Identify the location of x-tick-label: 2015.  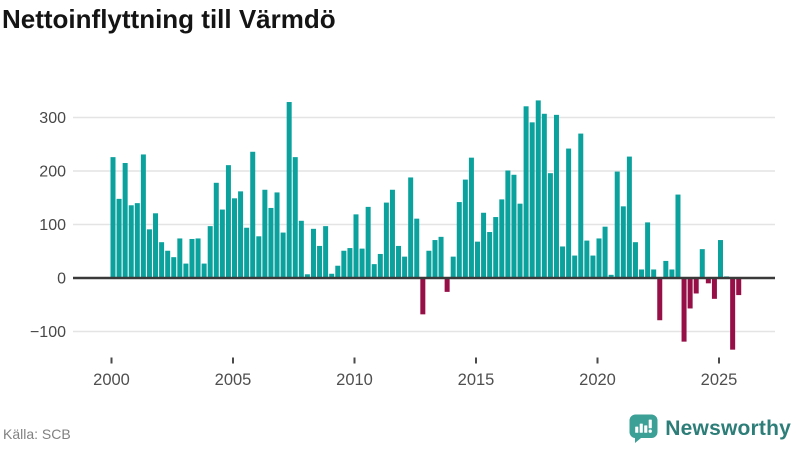
(476, 380).